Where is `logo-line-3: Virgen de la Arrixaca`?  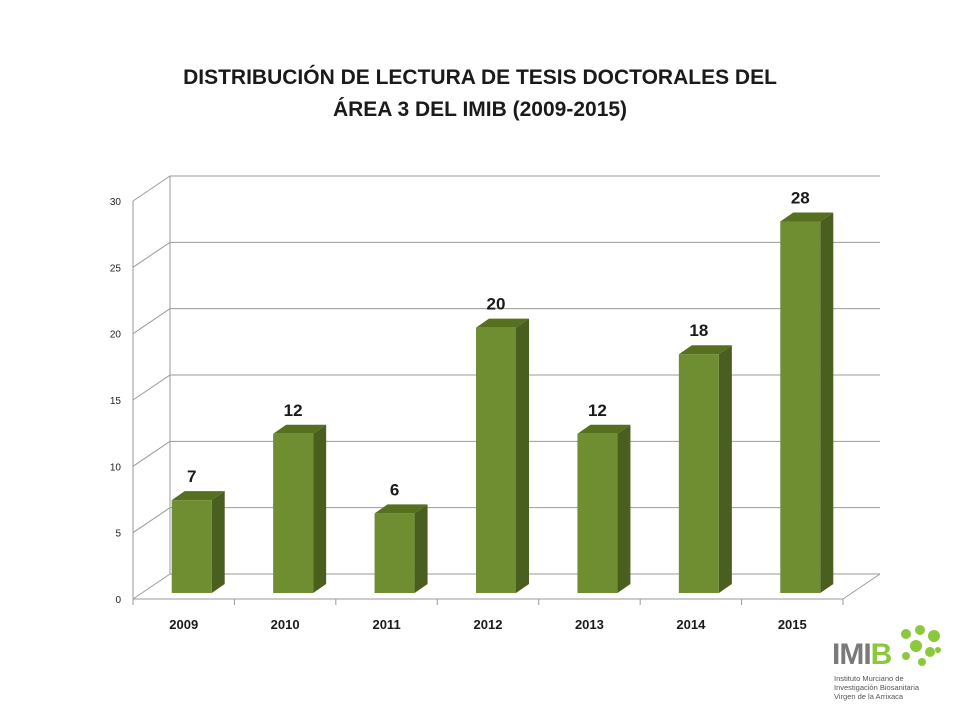 logo-line-3: Virgen de la Arrixaca is located at coordinates (869, 696).